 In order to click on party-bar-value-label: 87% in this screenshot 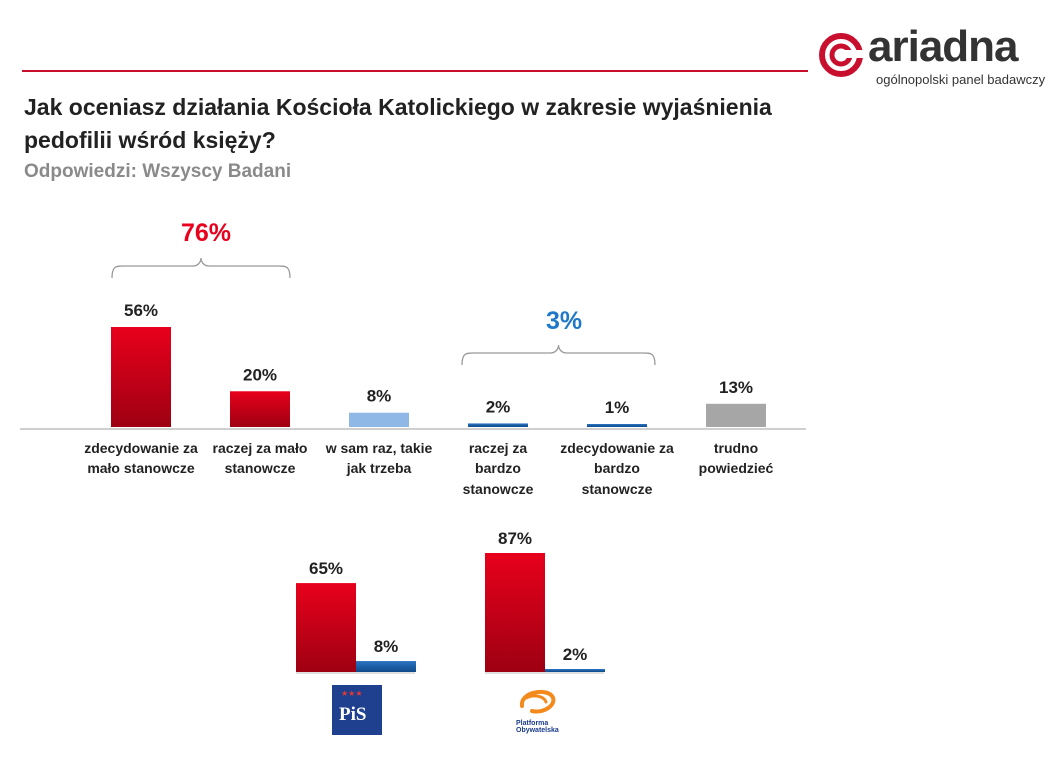, I will do `click(515, 538)`.